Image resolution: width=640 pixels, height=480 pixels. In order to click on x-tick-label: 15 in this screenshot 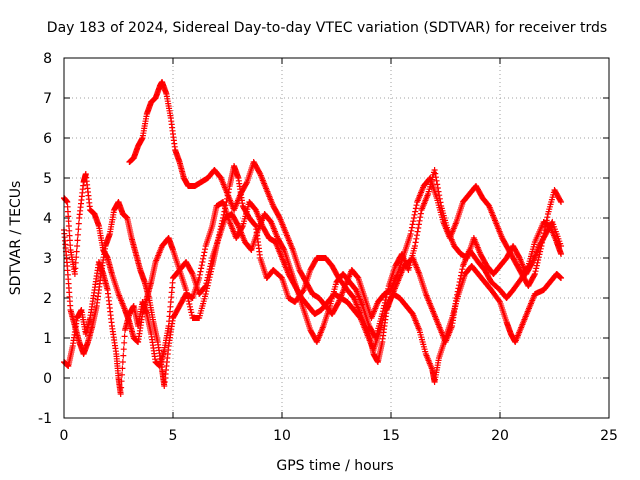, I will do `click(391, 436)`.